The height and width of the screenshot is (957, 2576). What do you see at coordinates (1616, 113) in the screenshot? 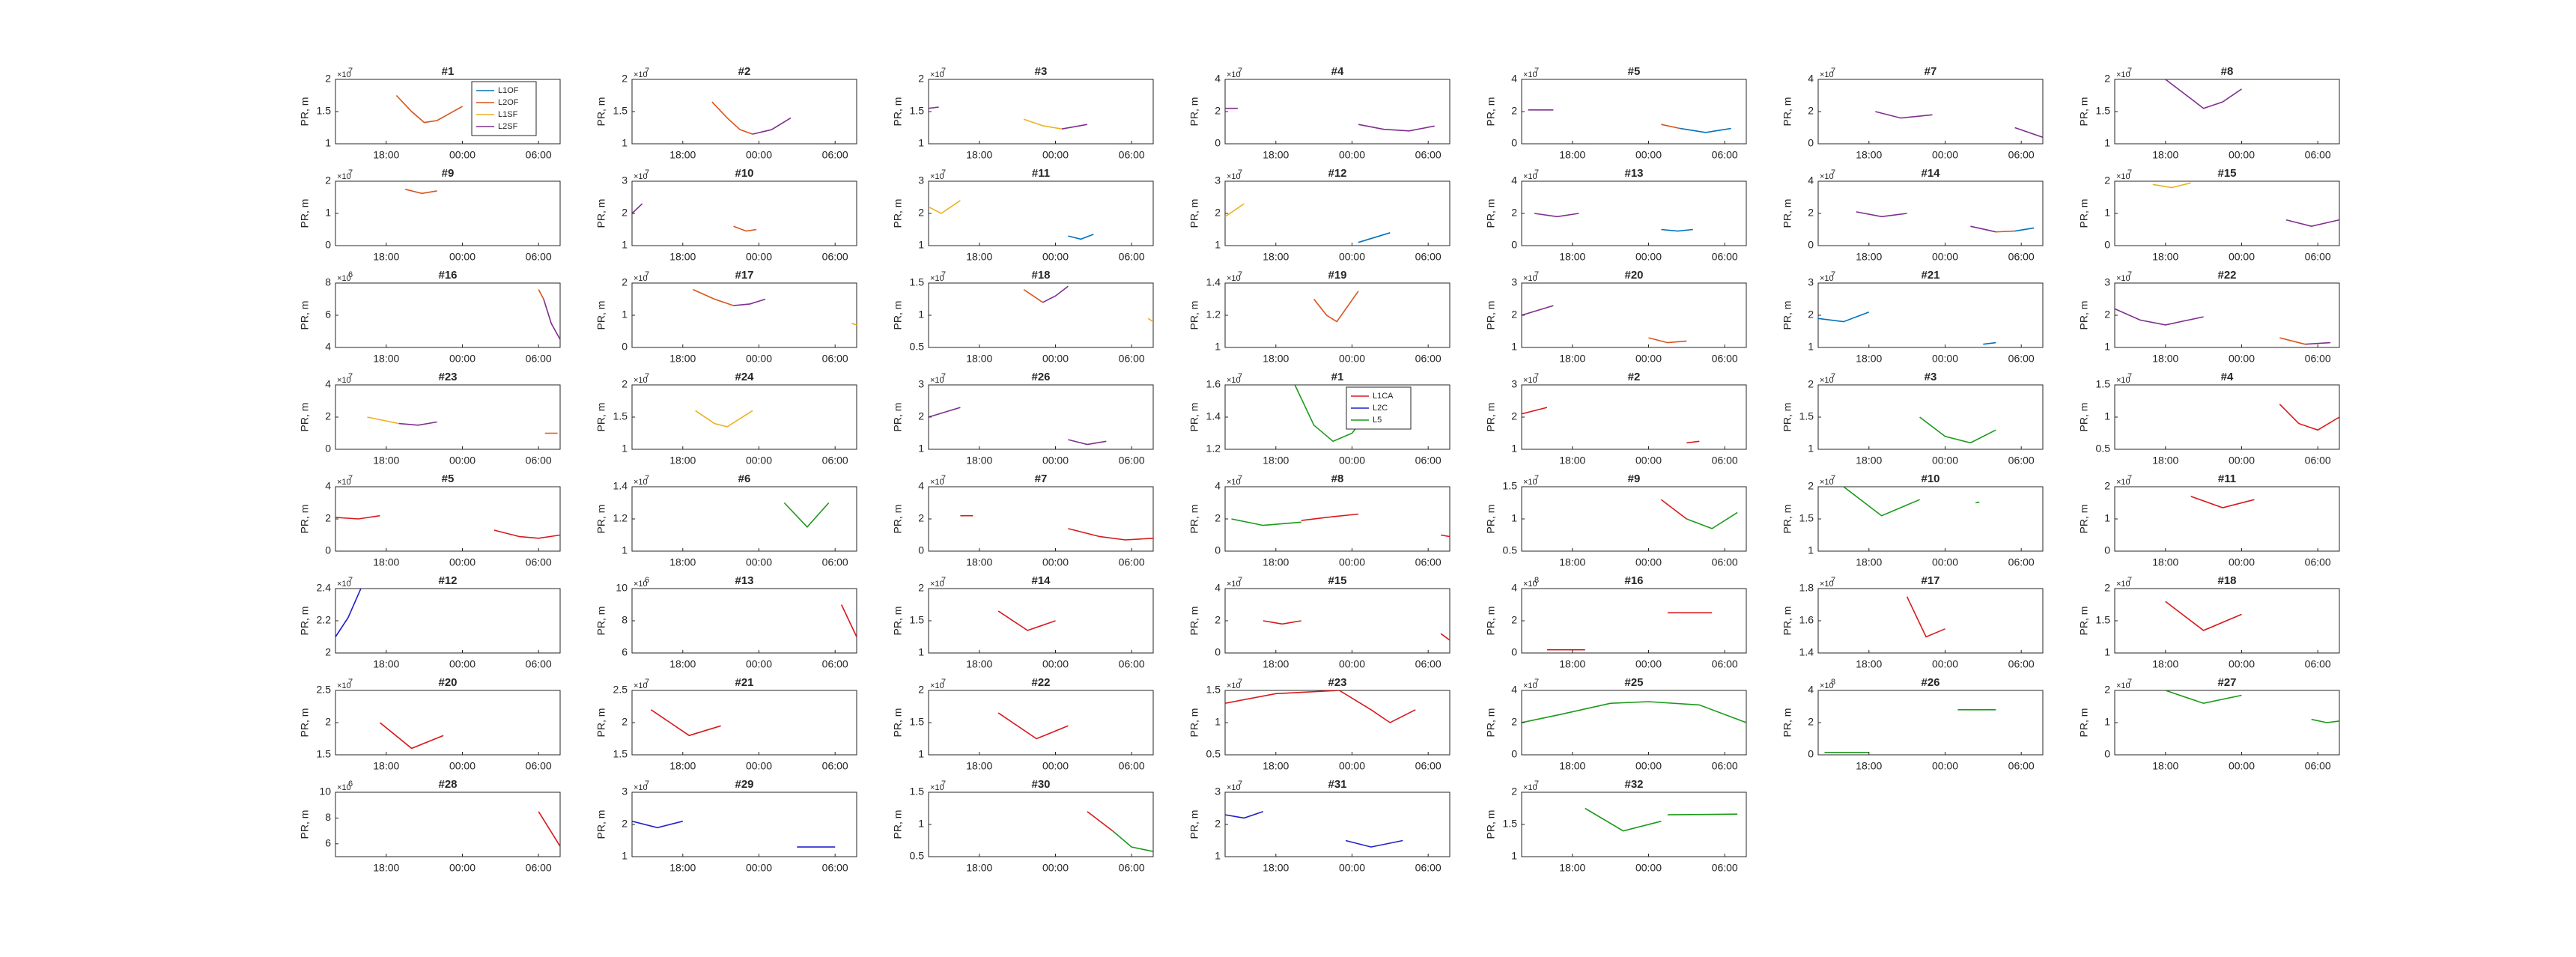
I see `subplot: #5 0 2 4 18:00 00:00 06:00 PR, m ×107` at bounding box center [1616, 113].